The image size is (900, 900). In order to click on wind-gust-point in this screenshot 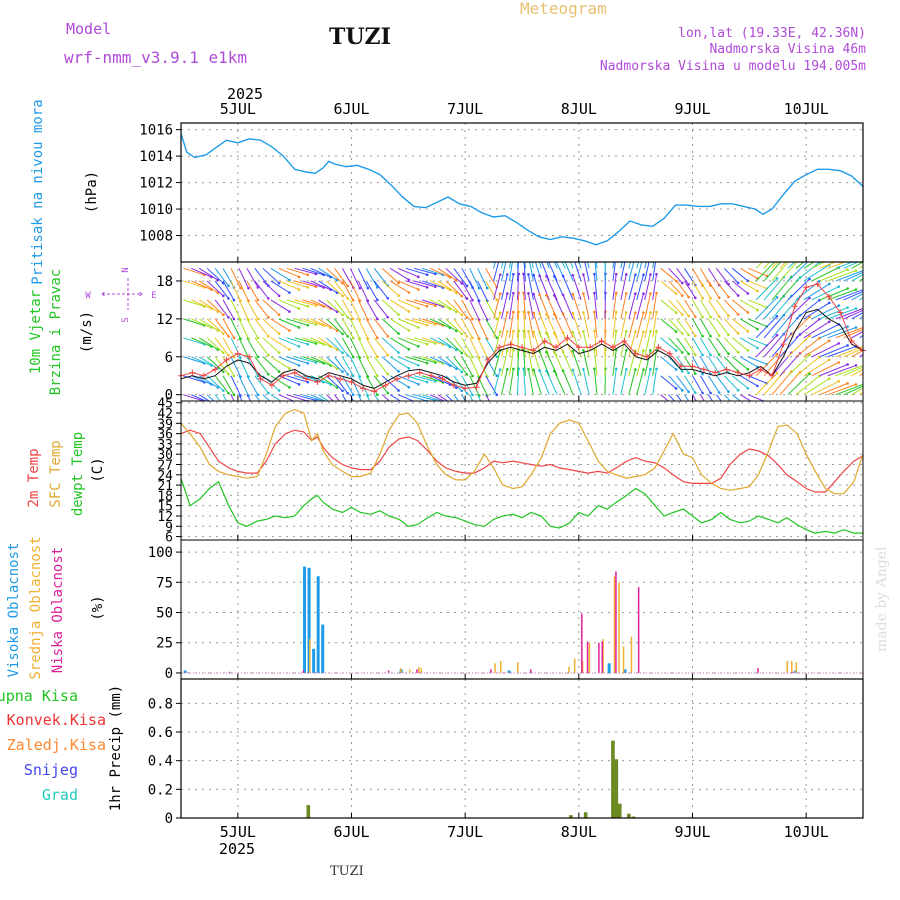, I will do `click(408, 375)`.